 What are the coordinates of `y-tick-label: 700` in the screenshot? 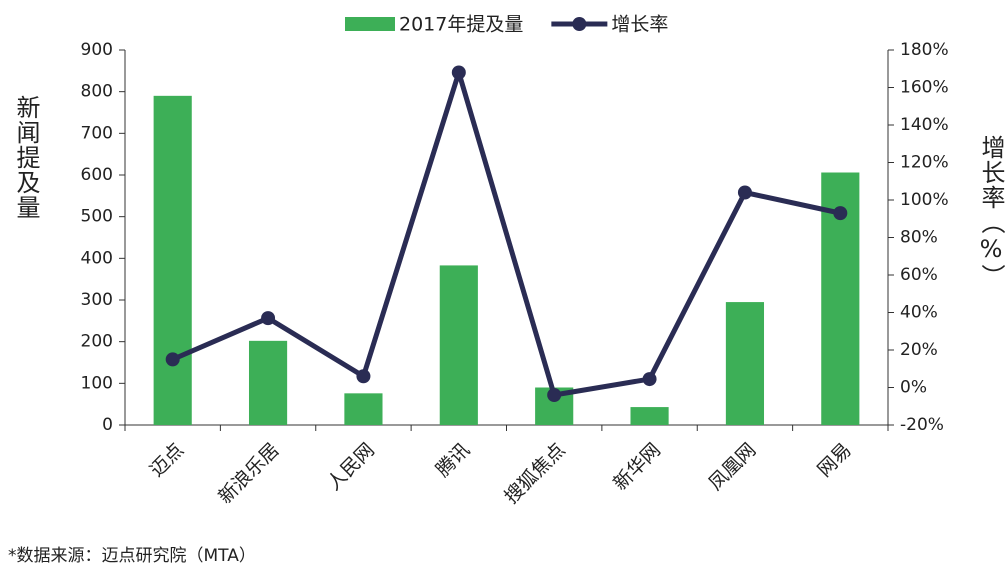 It's located at (97, 133).